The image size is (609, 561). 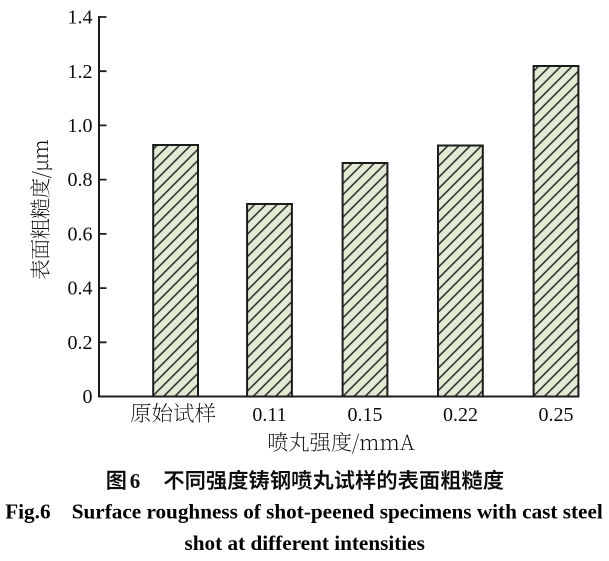 What do you see at coordinates (80, 18) in the screenshot?
I see `svg-text: 1.4` at bounding box center [80, 18].